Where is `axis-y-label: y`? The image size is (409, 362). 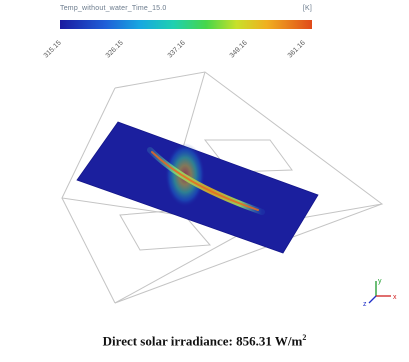
axis-y-label: y is located at coordinates (380, 281).